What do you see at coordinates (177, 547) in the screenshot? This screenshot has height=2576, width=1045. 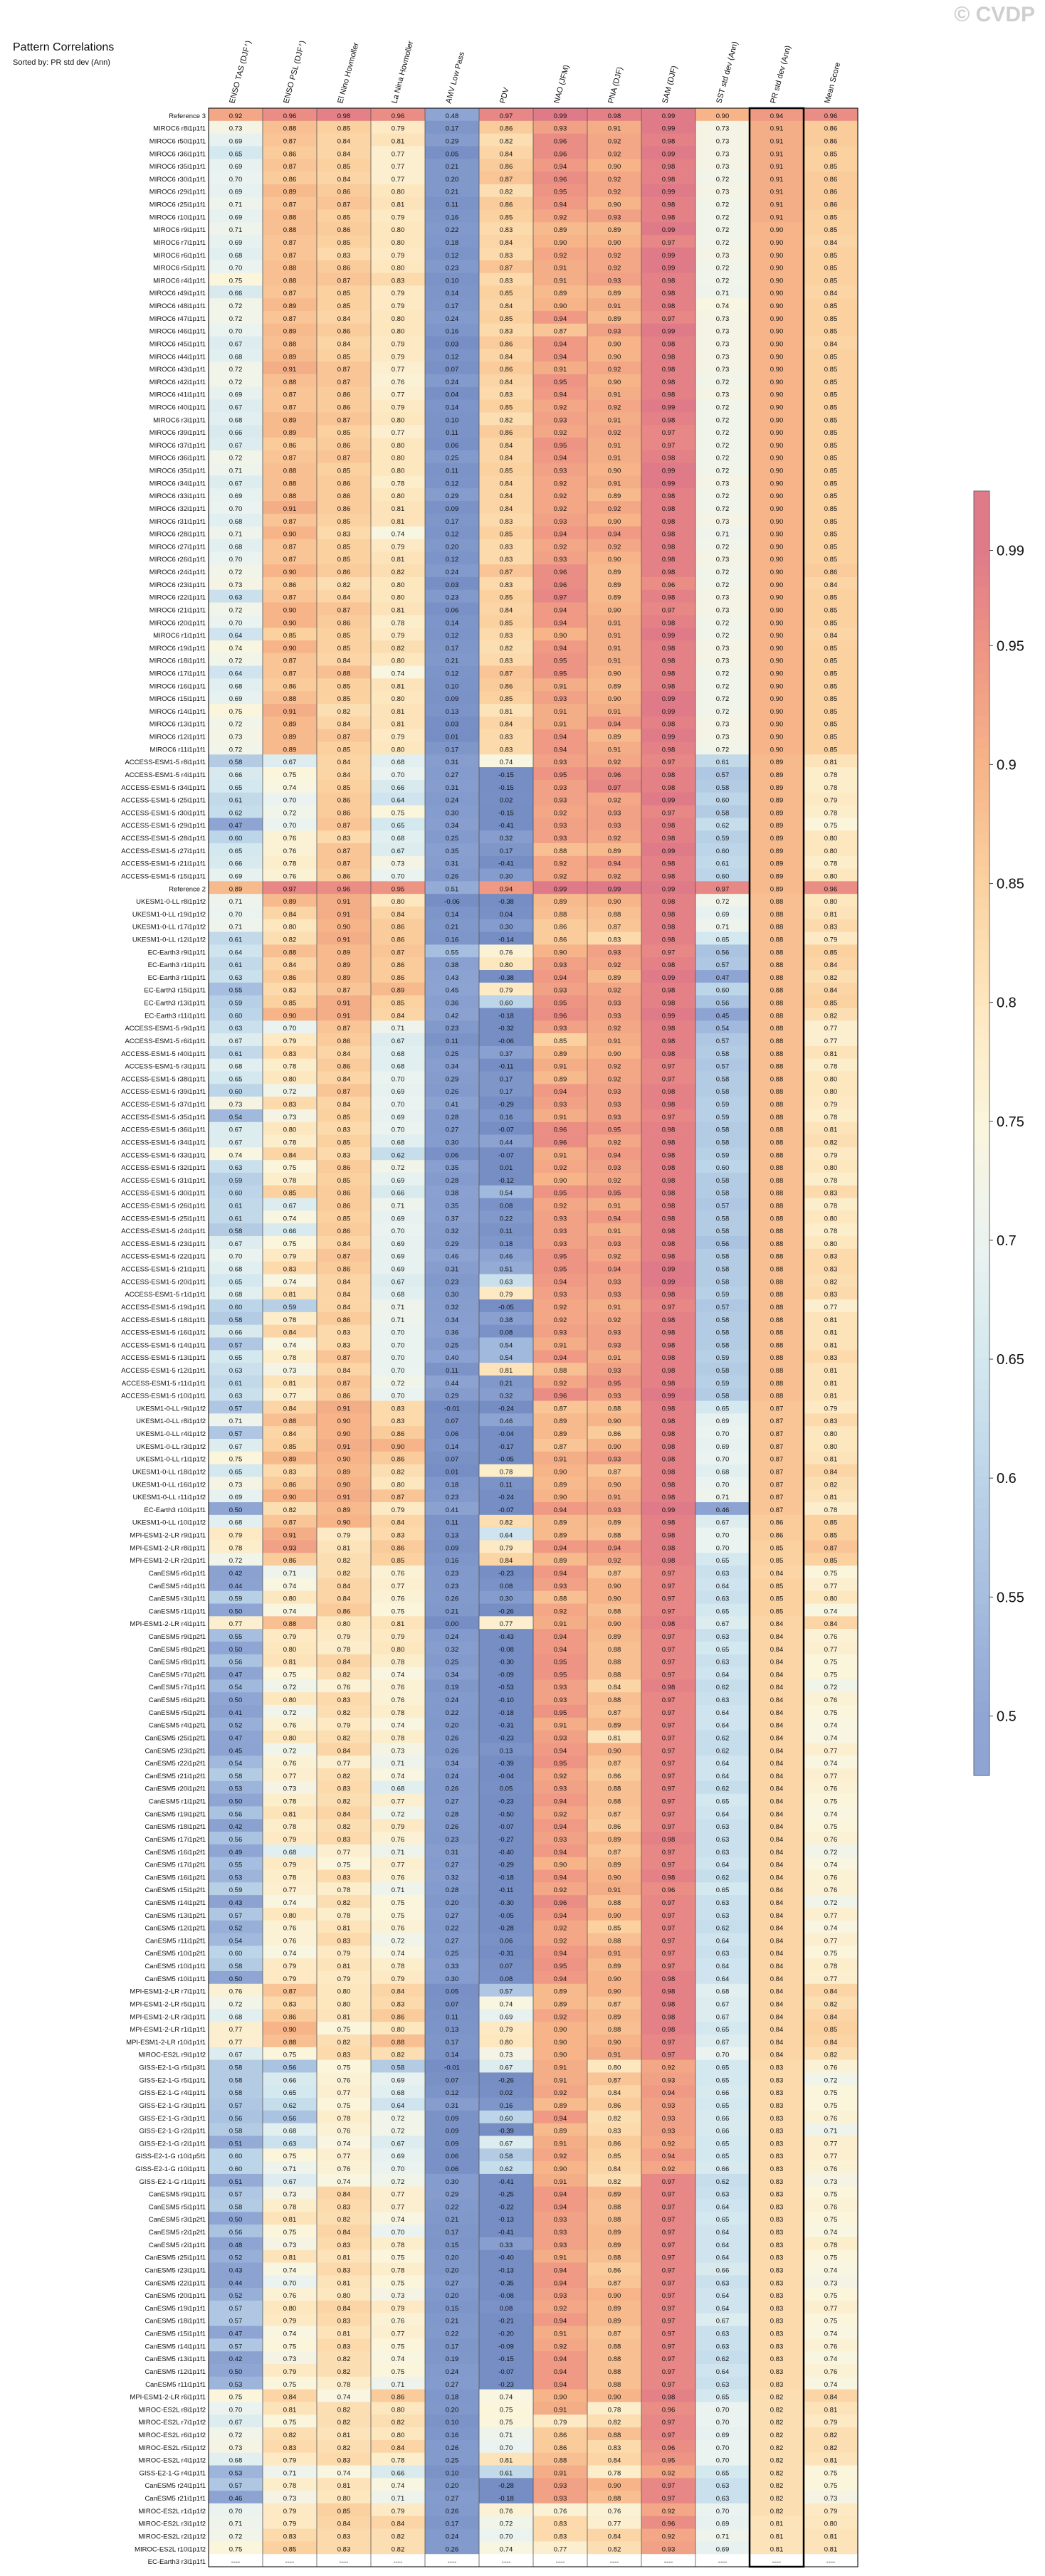 I see `row-label: MIROC6 r27i1p1f1` at bounding box center [177, 547].